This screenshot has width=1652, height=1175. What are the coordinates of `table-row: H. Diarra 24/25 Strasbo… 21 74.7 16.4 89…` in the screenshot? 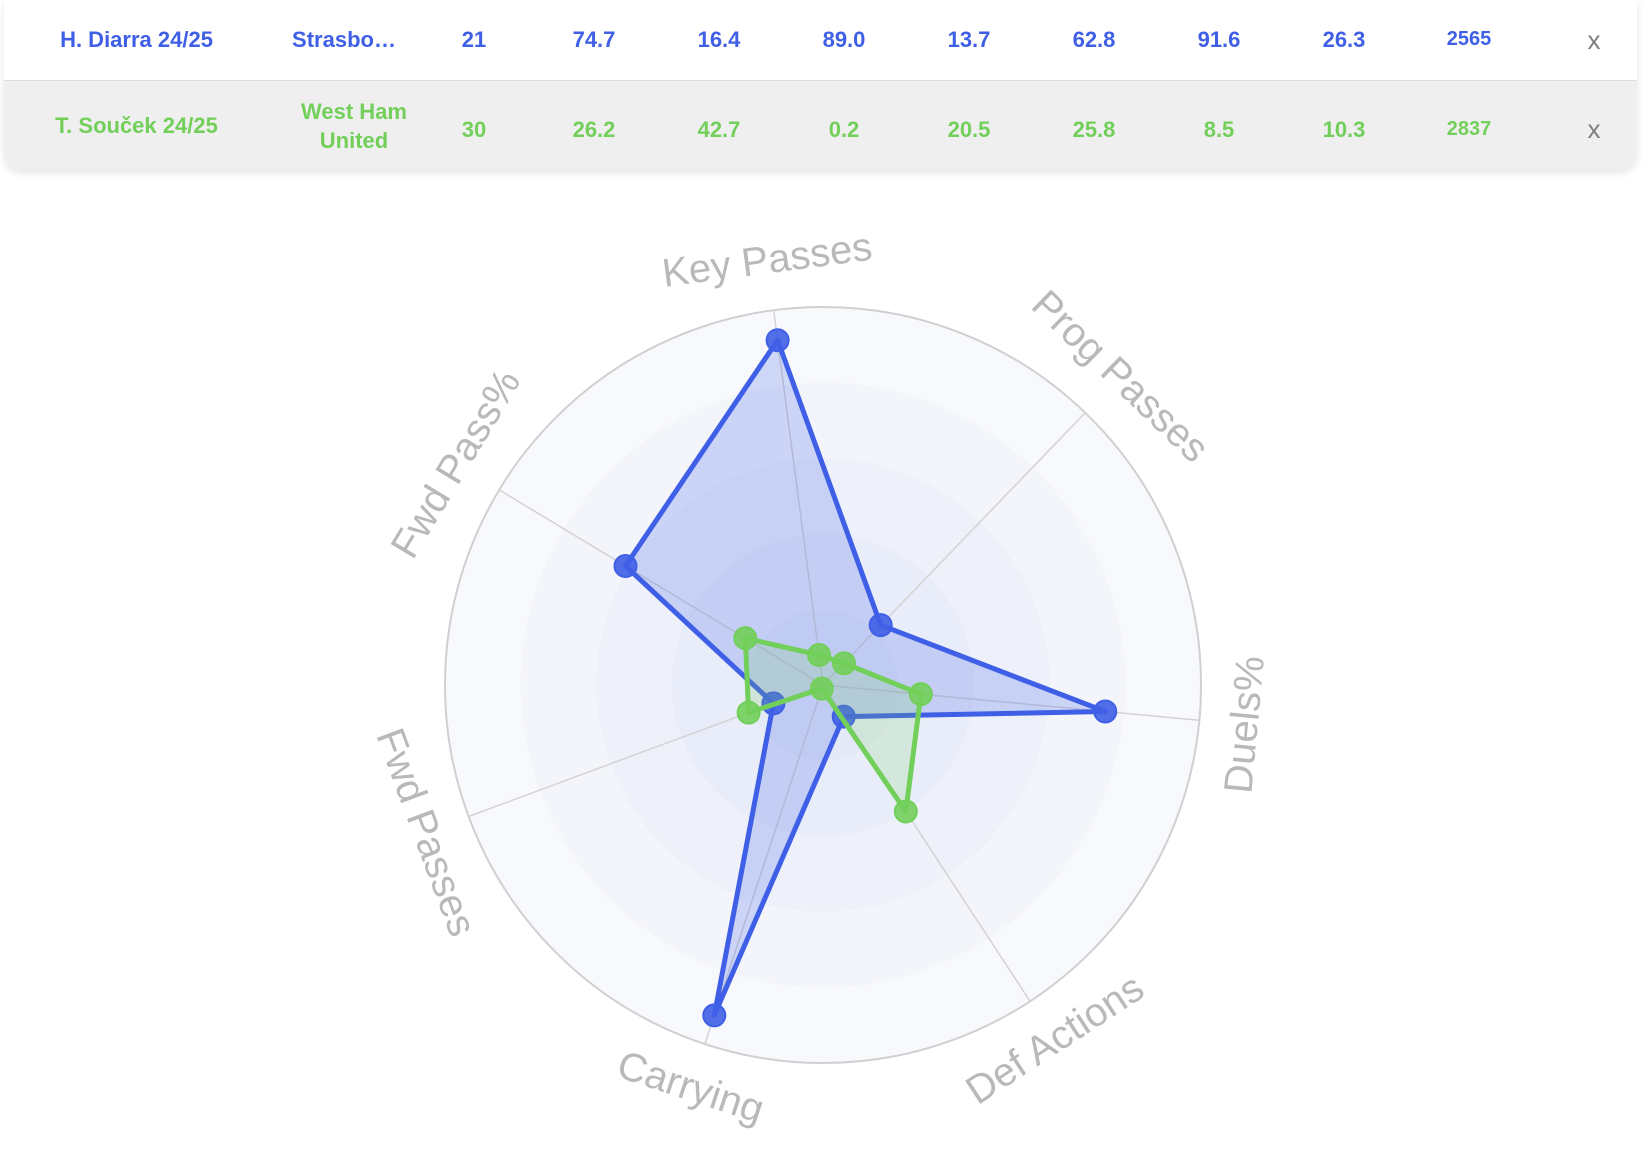 It's located at (820, 40).